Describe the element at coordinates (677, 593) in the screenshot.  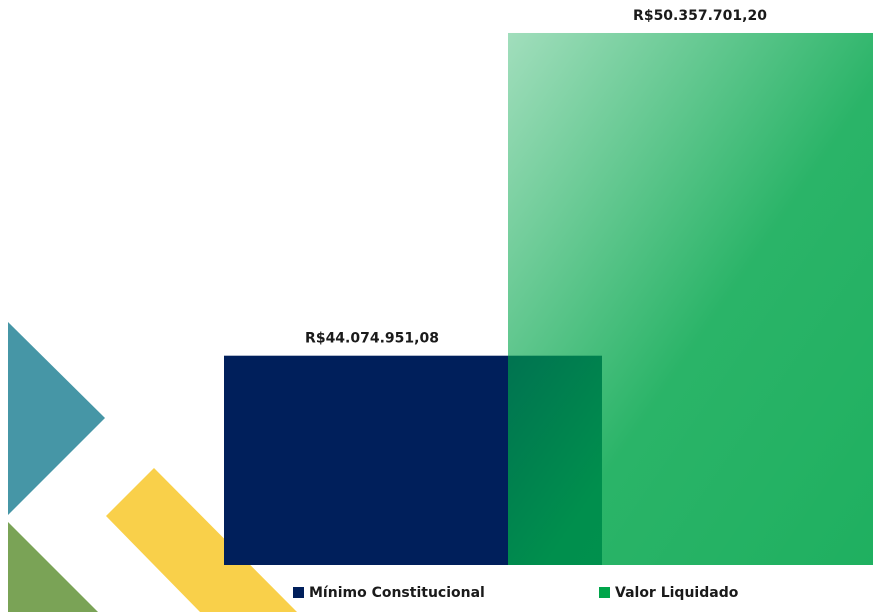
I see `legend-label: Valor Liquidado` at that location.